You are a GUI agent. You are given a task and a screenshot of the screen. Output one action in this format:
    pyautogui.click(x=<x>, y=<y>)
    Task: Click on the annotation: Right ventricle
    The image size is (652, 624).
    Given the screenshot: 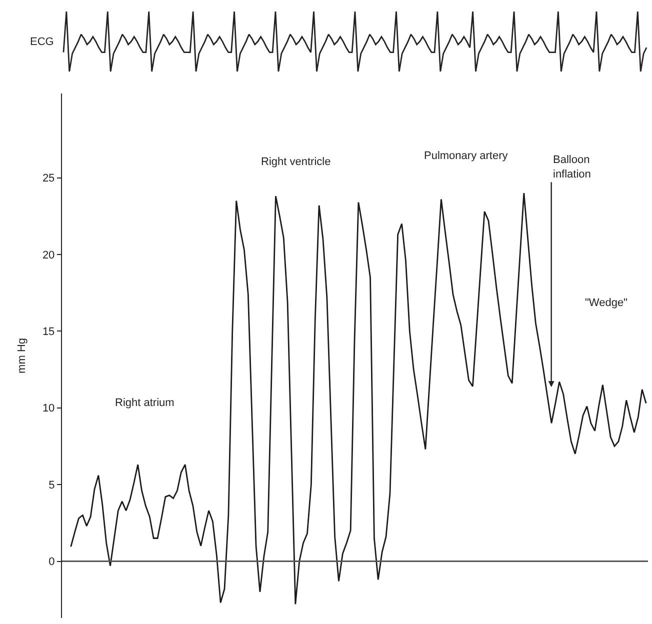 What is the action you would take?
    pyautogui.click(x=296, y=162)
    